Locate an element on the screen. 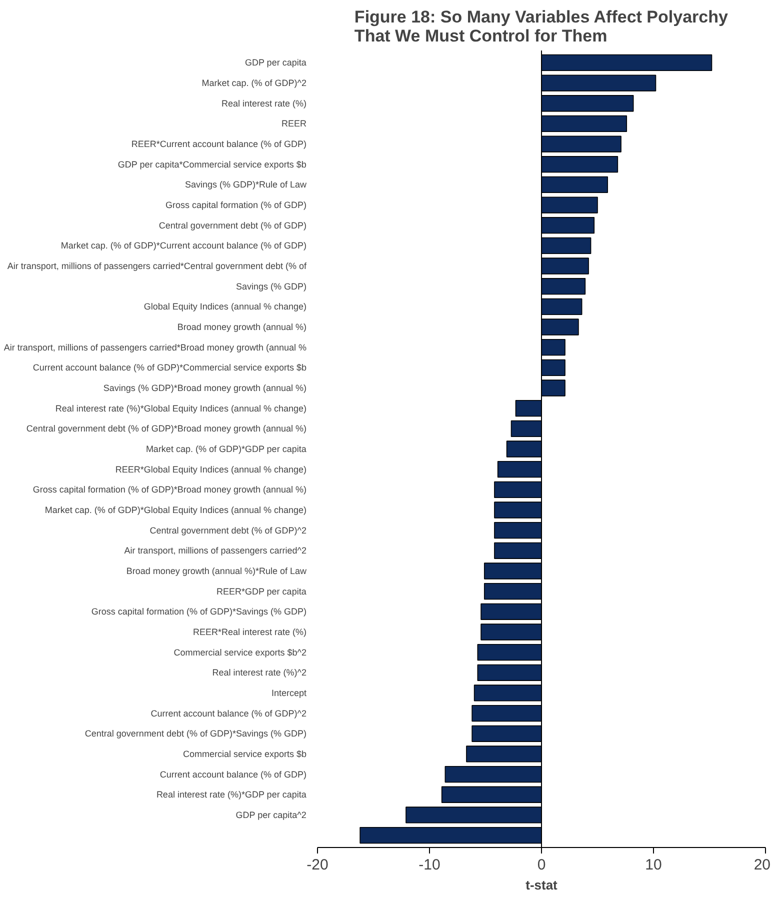 Image resolution: width=779 pixels, height=907 pixels. y-tick-label: Global Equity Indices (annual % change) is located at coordinates (225, 307).